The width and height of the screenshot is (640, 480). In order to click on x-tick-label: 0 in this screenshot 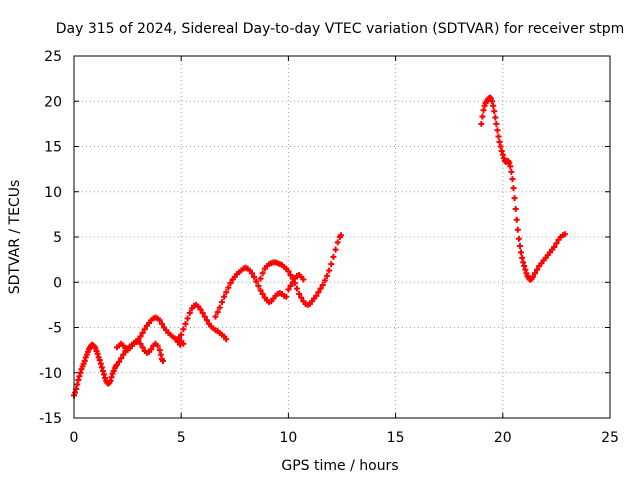, I will do `click(74, 438)`.